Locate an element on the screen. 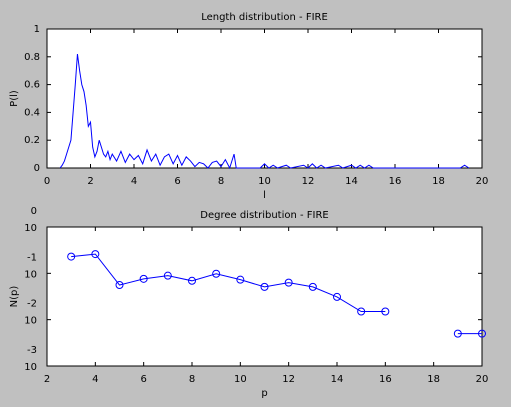 Image resolution: width=511 pixels, height=407 pixels. x-axis-label: l is located at coordinates (264, 195).